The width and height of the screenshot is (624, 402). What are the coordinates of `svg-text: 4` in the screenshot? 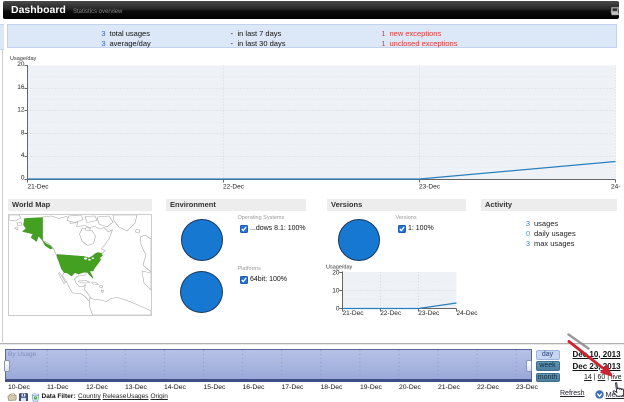 It's located at (23, 155).